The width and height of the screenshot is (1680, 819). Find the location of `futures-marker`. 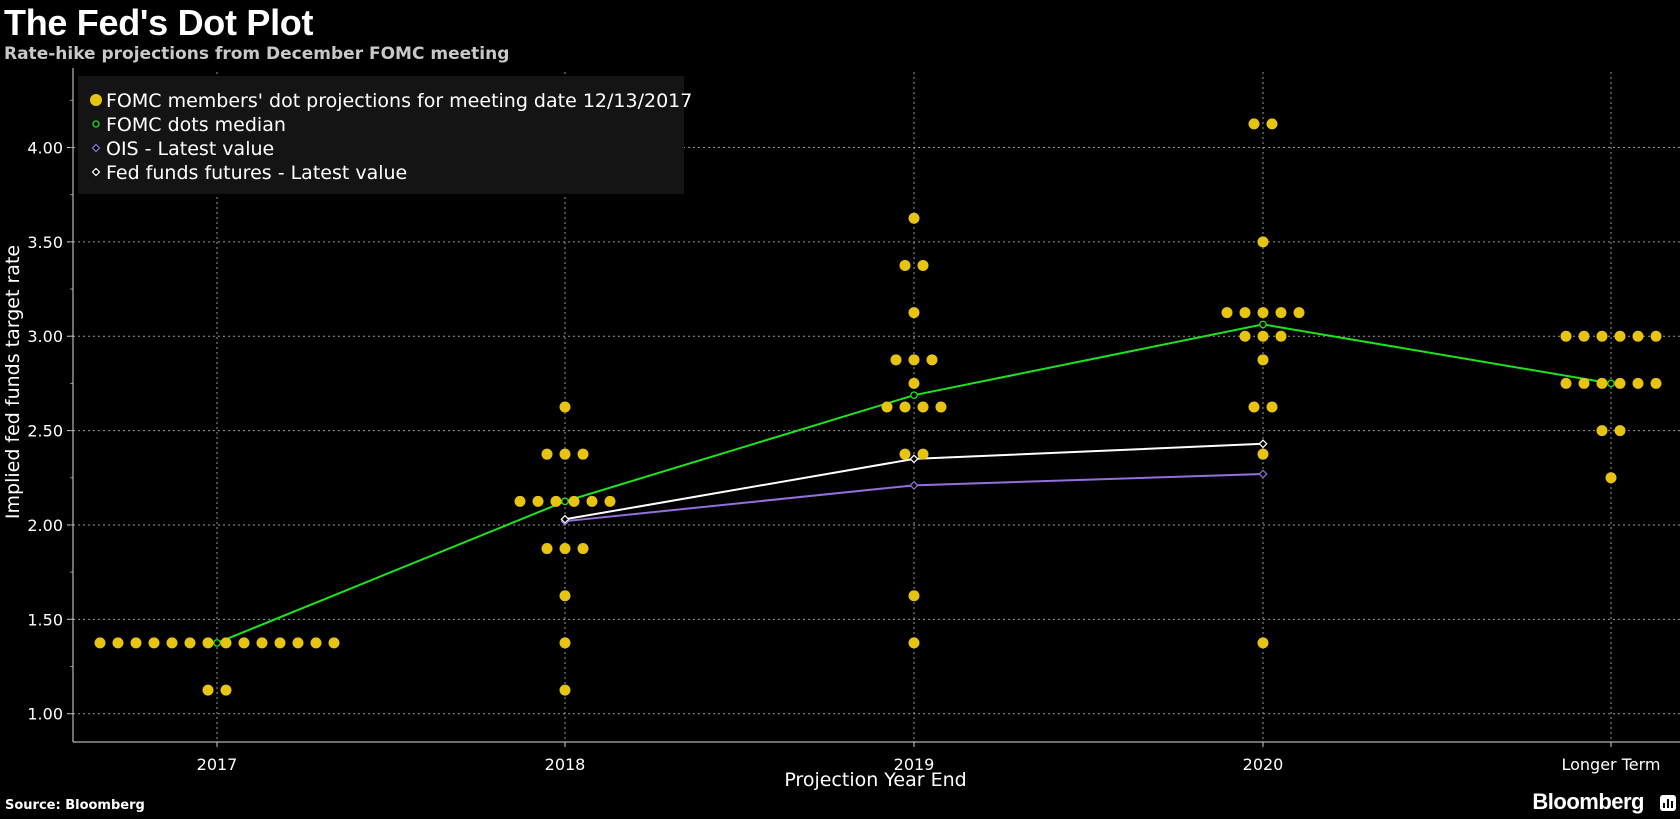

futures-marker is located at coordinates (1263, 444).